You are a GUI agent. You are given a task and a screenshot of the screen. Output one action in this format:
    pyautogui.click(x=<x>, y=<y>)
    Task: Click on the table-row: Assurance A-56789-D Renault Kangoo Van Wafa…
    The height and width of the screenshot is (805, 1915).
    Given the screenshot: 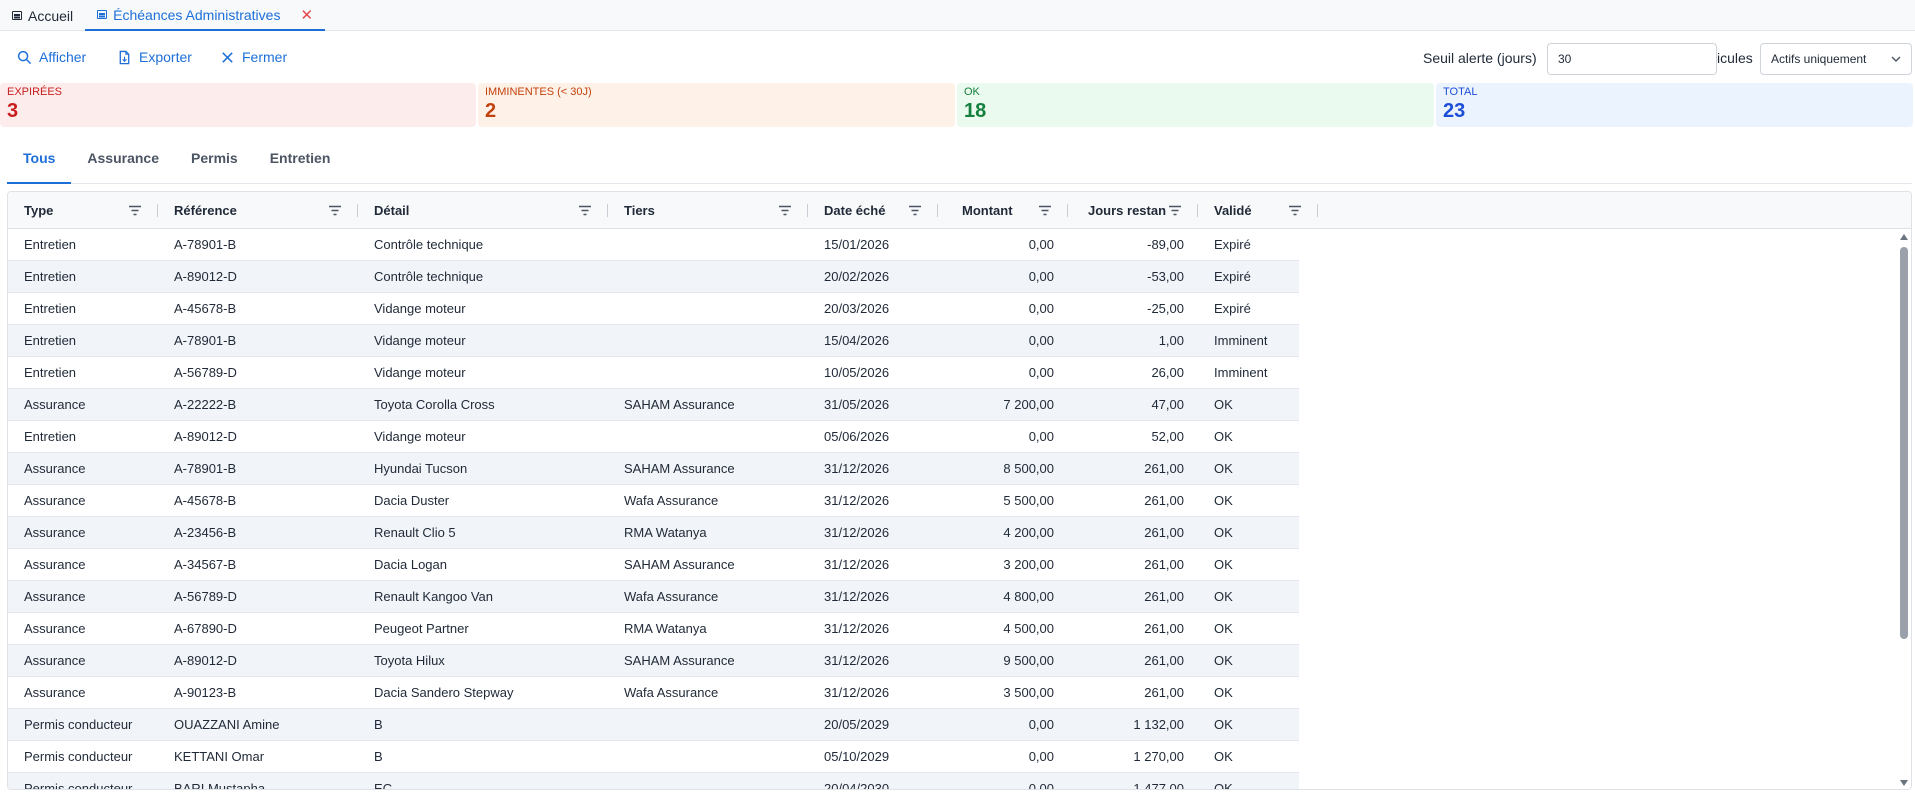 What is the action you would take?
    pyautogui.click(x=653, y=597)
    